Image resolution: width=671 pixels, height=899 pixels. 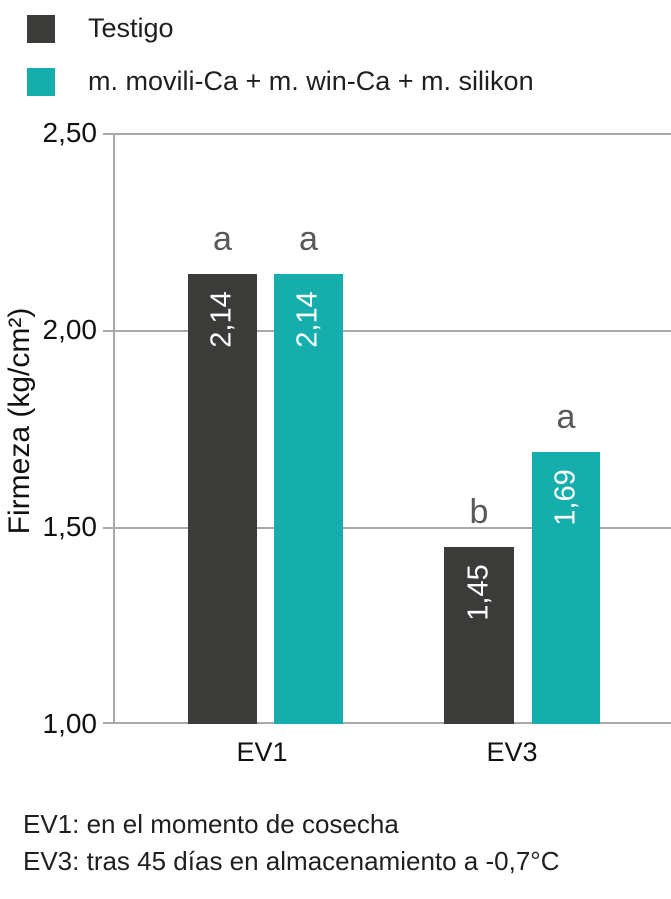 I want to click on x-category-label-ev3: EV3, so click(x=512, y=752).